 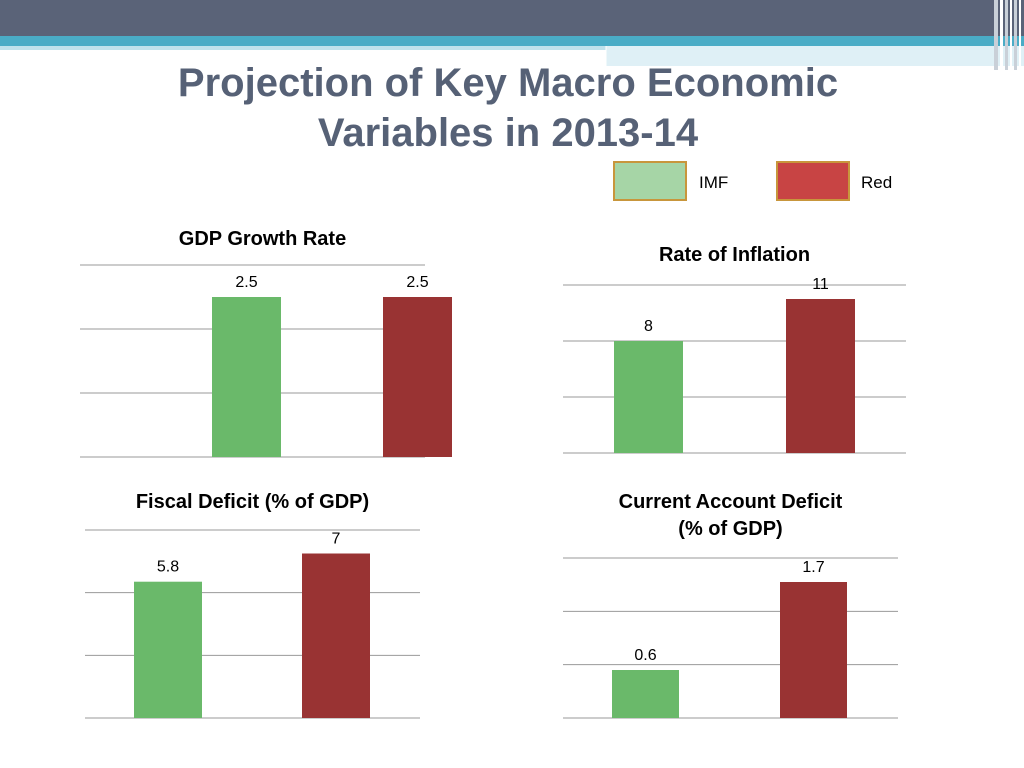 What do you see at coordinates (730, 638) in the screenshot?
I see `chart-plot: 0.6 1.7` at bounding box center [730, 638].